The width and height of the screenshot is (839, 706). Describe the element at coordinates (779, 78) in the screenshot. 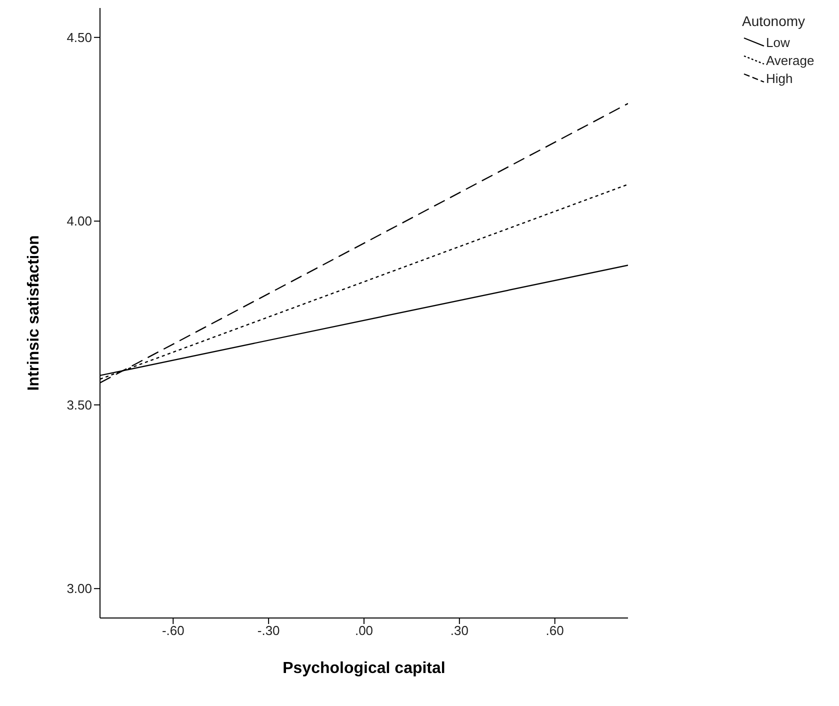

I see `legend-label: High` at that location.